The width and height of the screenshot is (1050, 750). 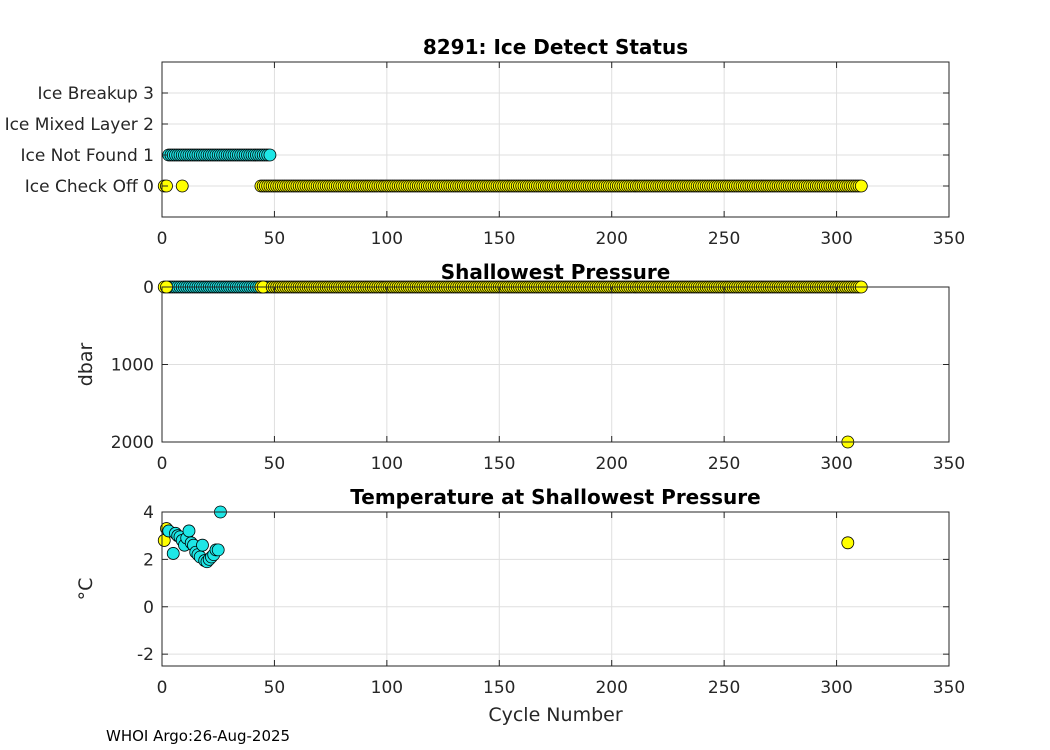 I want to click on temperature-xtick-label: 200, so click(x=611, y=688).